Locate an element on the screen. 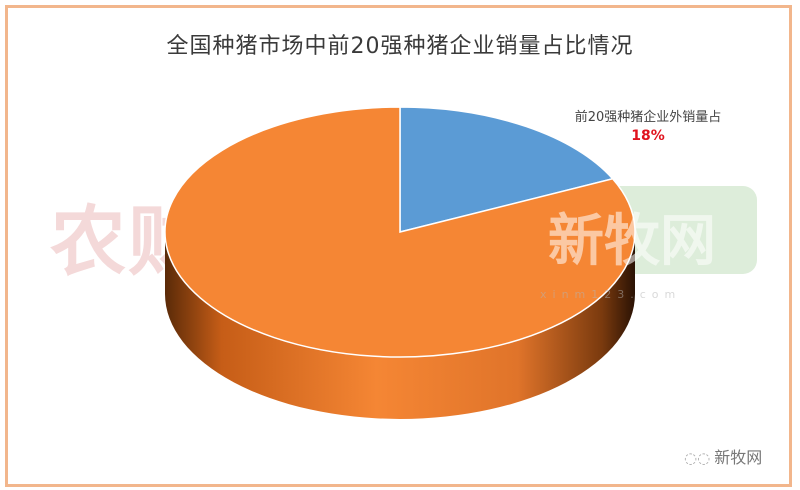 Image resolution: width=800 pixels, height=490 pixels. footer-text: 新牧网 is located at coordinates (738, 457).